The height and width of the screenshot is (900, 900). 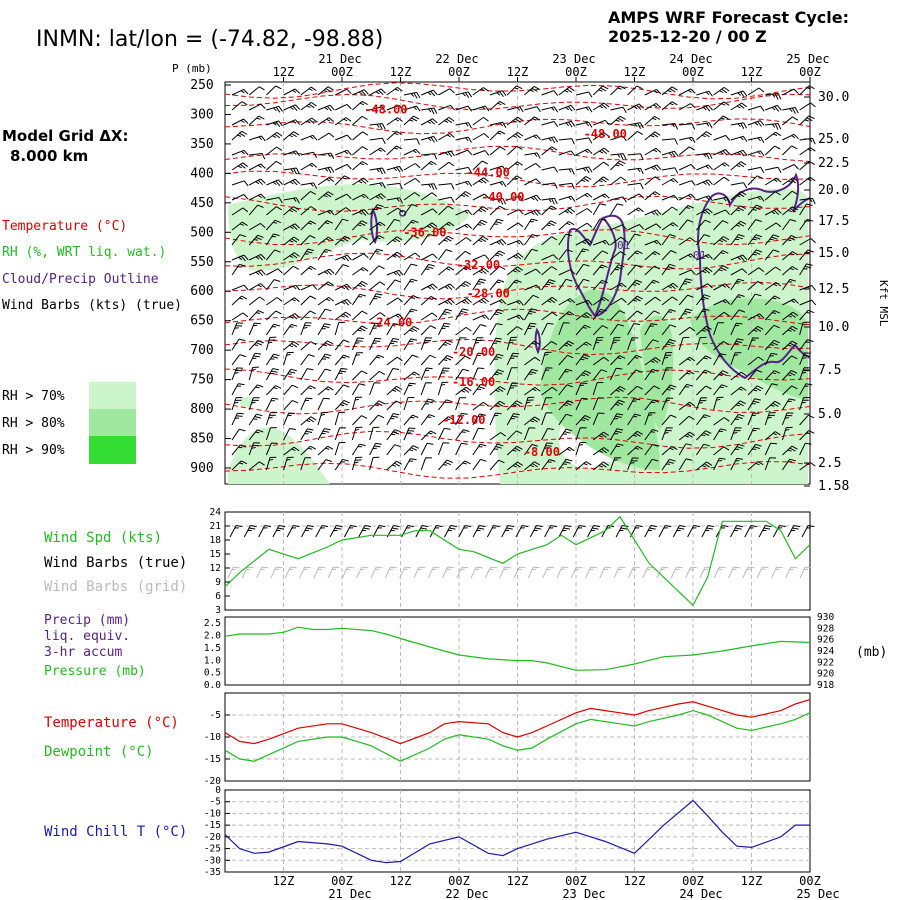 What do you see at coordinates (95, 671) in the screenshot?
I see `pressure-legend: Pressure (mb)` at bounding box center [95, 671].